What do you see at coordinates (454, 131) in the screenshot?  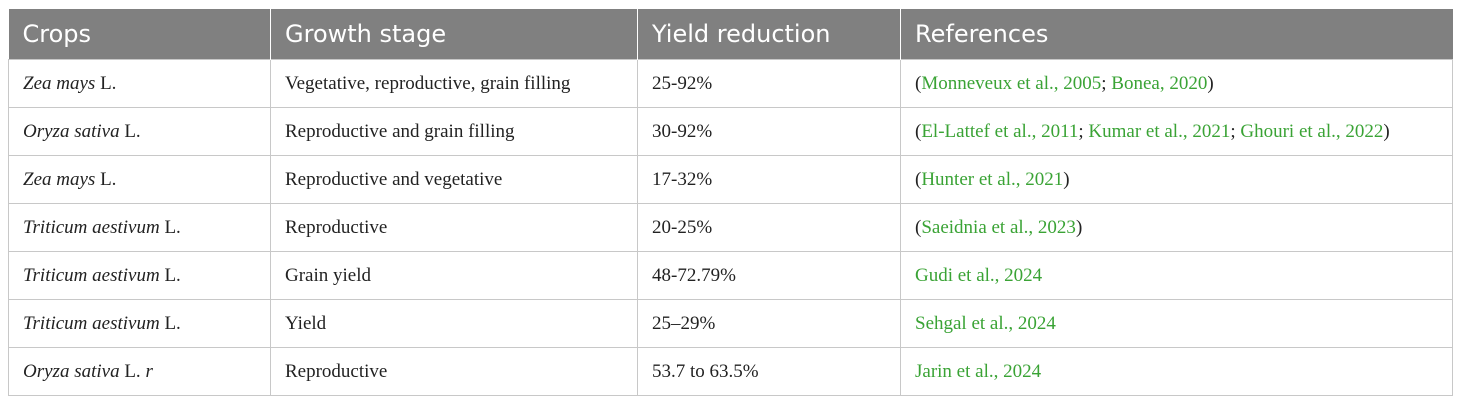 I see `growth-stage-cell: Reproductive and grain filling` at bounding box center [454, 131].